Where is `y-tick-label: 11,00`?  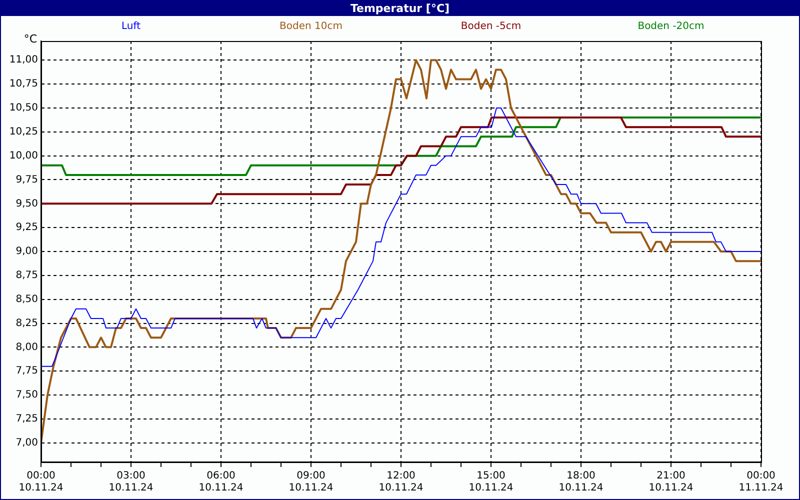
y-tick-label: 11,00 is located at coordinates (23, 60).